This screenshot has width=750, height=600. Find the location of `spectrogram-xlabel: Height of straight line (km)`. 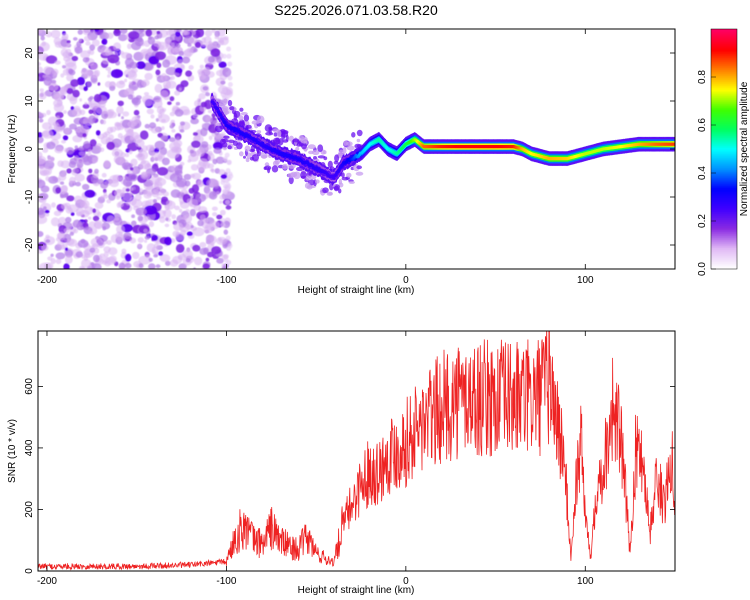

spectrogram-xlabel: Height of straight line (km) is located at coordinates (356, 290).